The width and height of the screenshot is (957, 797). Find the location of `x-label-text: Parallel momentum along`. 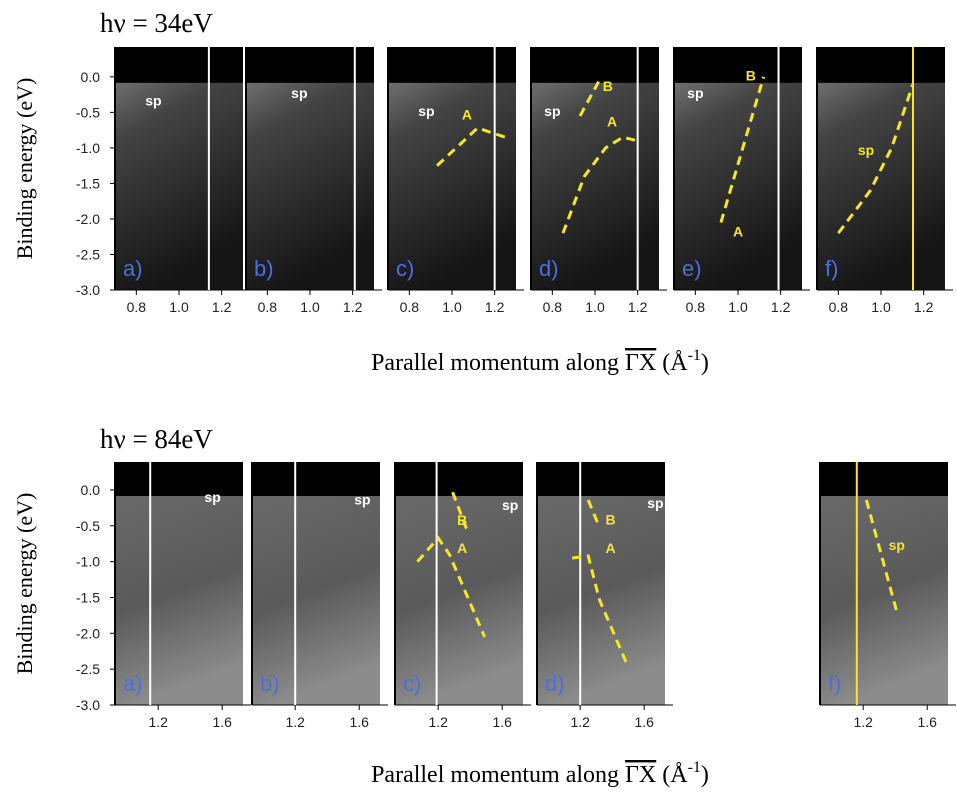

x-label-text: Parallel momentum along is located at coordinates (498, 775).